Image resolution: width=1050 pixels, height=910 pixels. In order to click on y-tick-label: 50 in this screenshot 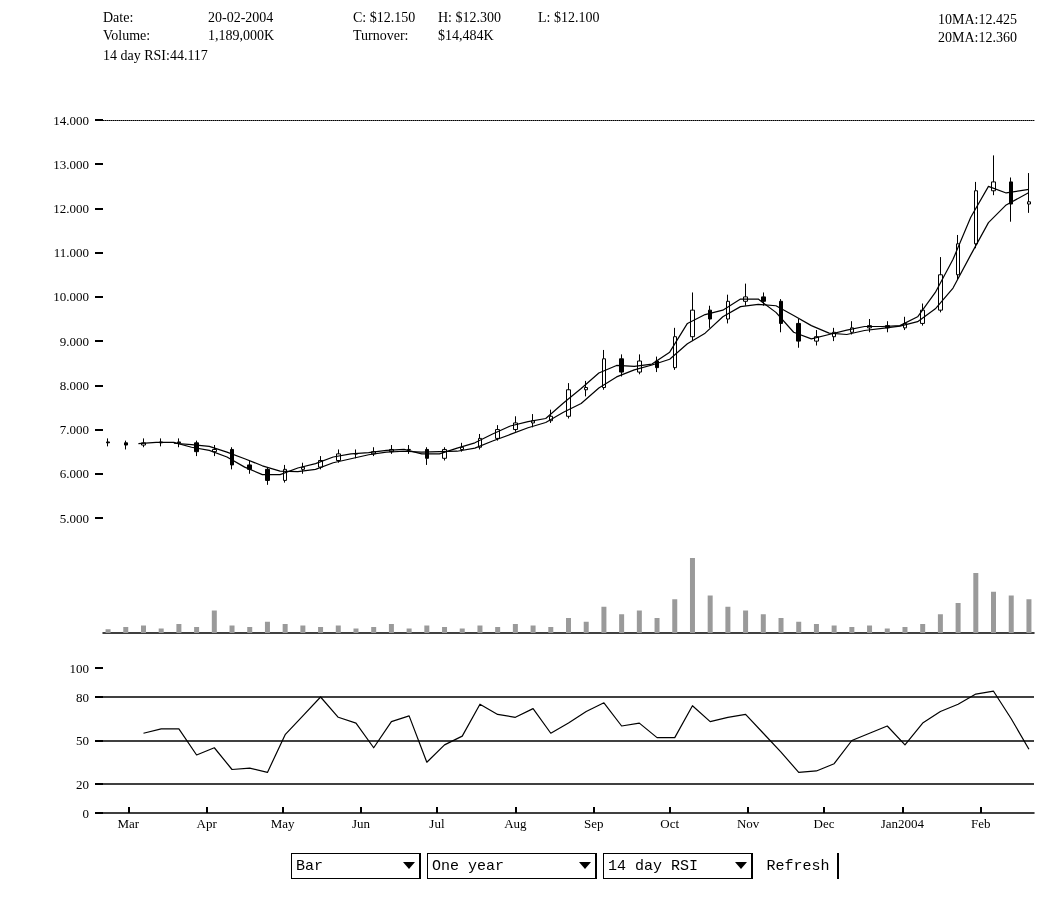, I will do `click(82, 740)`.